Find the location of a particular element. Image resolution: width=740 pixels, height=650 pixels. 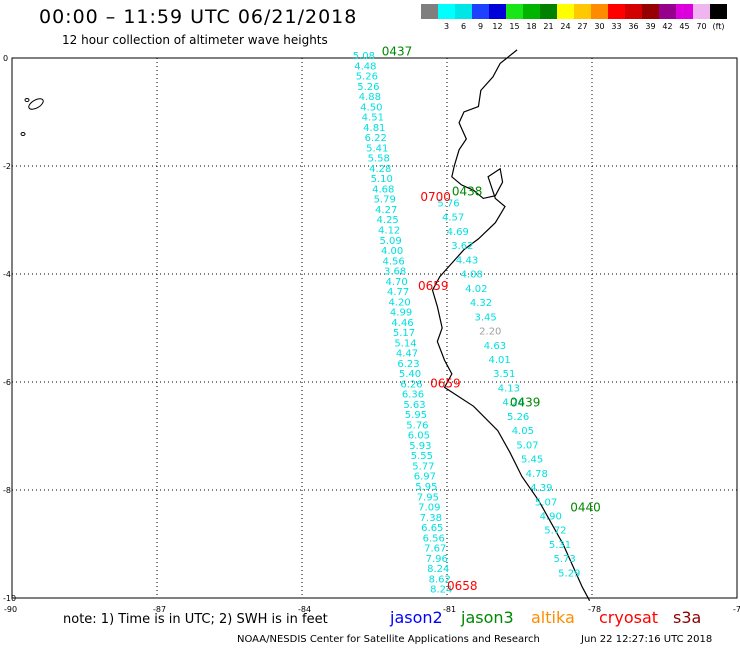

jason3-swh-value: 4.43 is located at coordinates (467, 260).